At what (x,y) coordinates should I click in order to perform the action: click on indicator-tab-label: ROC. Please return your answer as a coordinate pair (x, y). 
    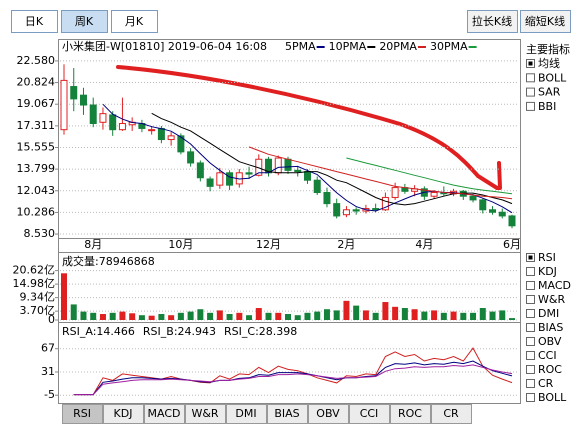
    Looking at the image, I should click on (410, 413).